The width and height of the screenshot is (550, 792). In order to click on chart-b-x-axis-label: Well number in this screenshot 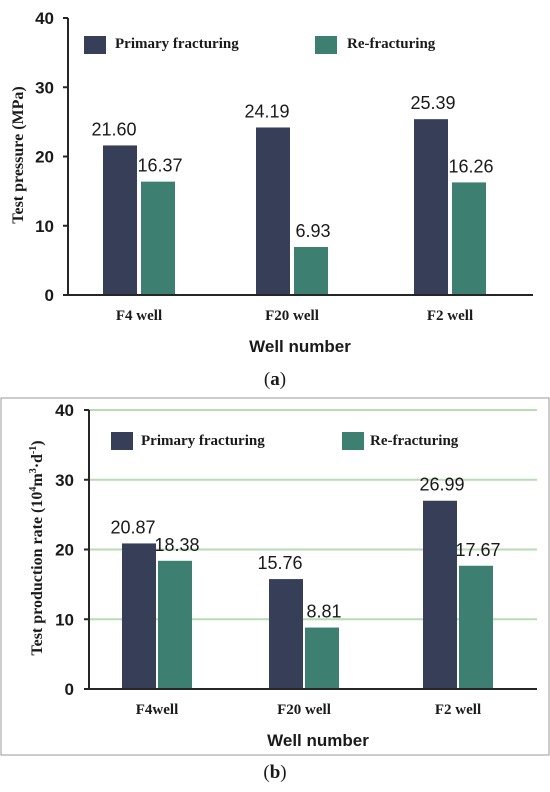, I will do `click(318, 740)`.